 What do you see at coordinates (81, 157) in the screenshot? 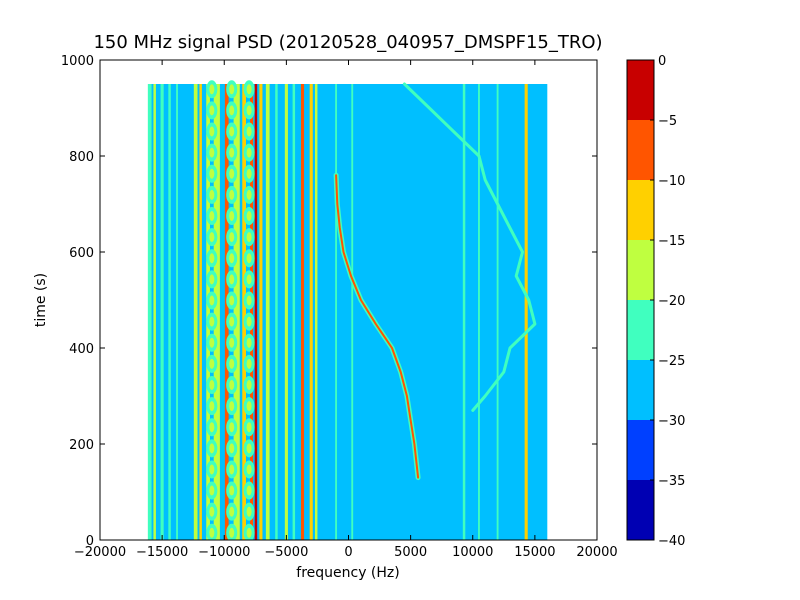
I see `y-tick-label: 800` at bounding box center [81, 157].